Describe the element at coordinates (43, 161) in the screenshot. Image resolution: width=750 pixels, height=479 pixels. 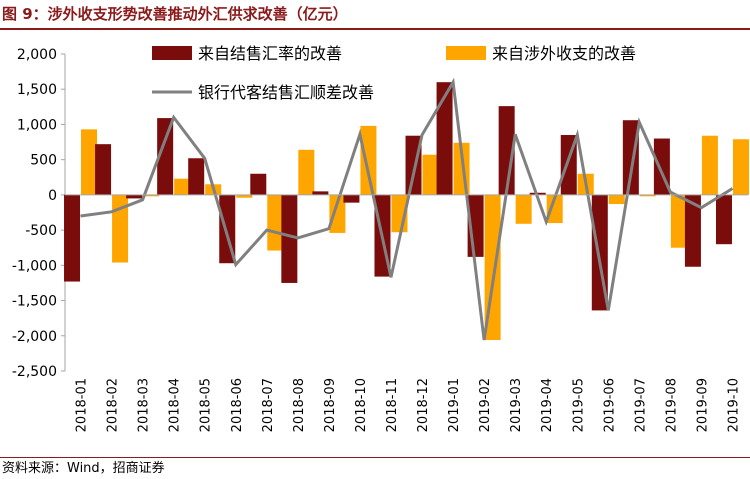
I see `y-tick-label: 500` at that location.